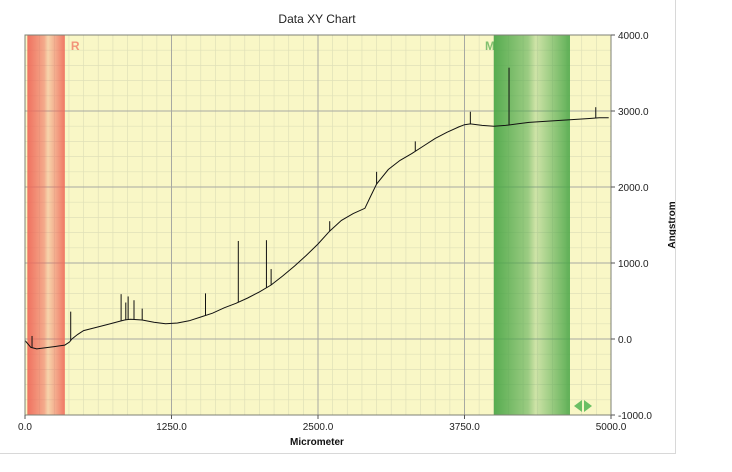 This screenshot has width=732, height=472. I want to click on y-axis-label: Angstrom, so click(671, 224).